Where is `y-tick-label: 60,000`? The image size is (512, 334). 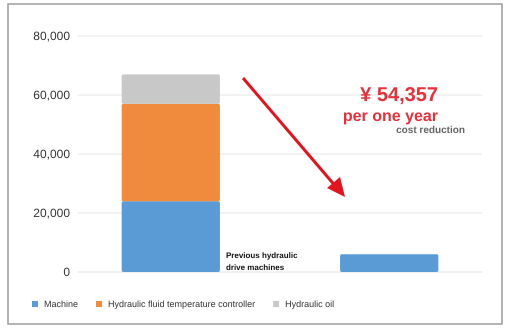 y-tick-label: 60,000 is located at coordinates (51, 95).